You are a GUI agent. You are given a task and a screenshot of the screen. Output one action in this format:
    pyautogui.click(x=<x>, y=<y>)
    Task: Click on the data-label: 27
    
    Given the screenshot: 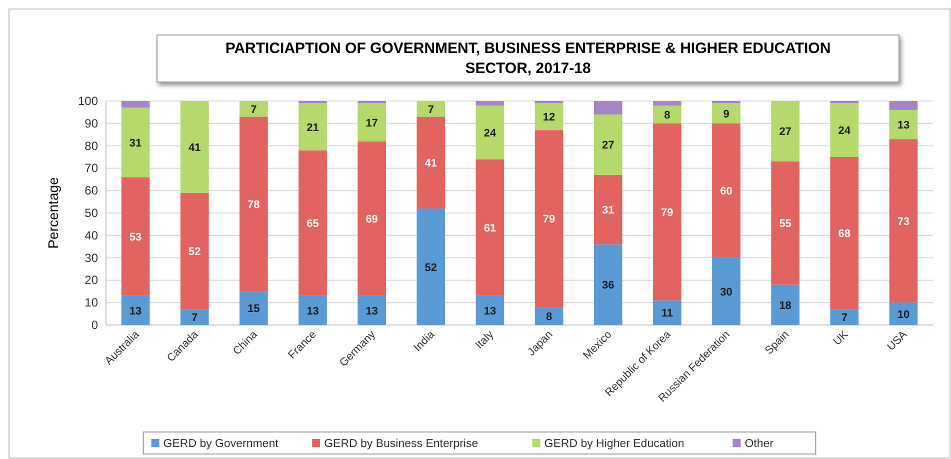 What is the action you would take?
    pyautogui.click(x=785, y=132)
    